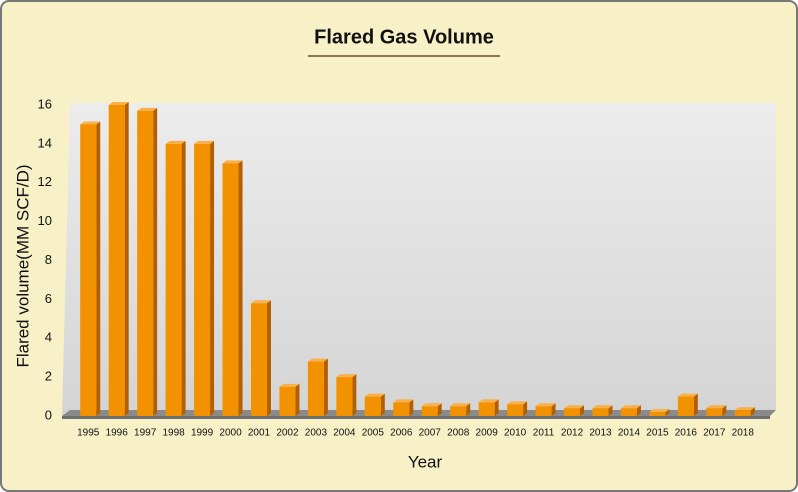  I want to click on floor-edge, so click(416, 417).